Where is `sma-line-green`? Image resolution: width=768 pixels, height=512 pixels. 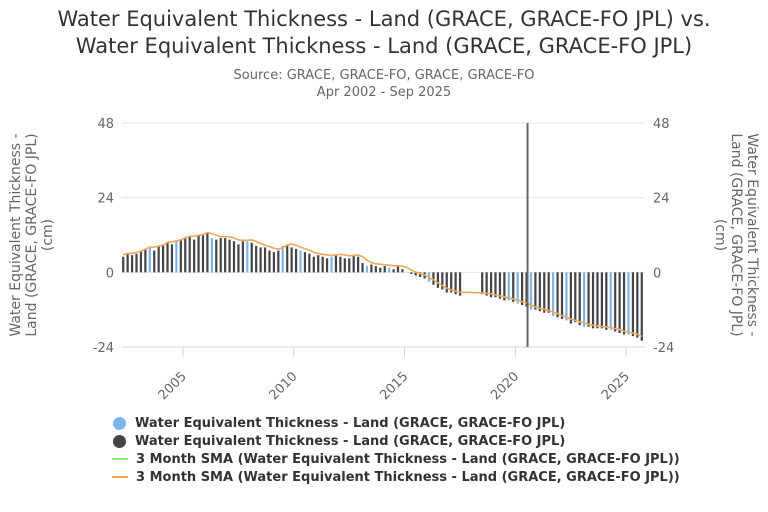 sma-line-green is located at coordinates (382, 284).